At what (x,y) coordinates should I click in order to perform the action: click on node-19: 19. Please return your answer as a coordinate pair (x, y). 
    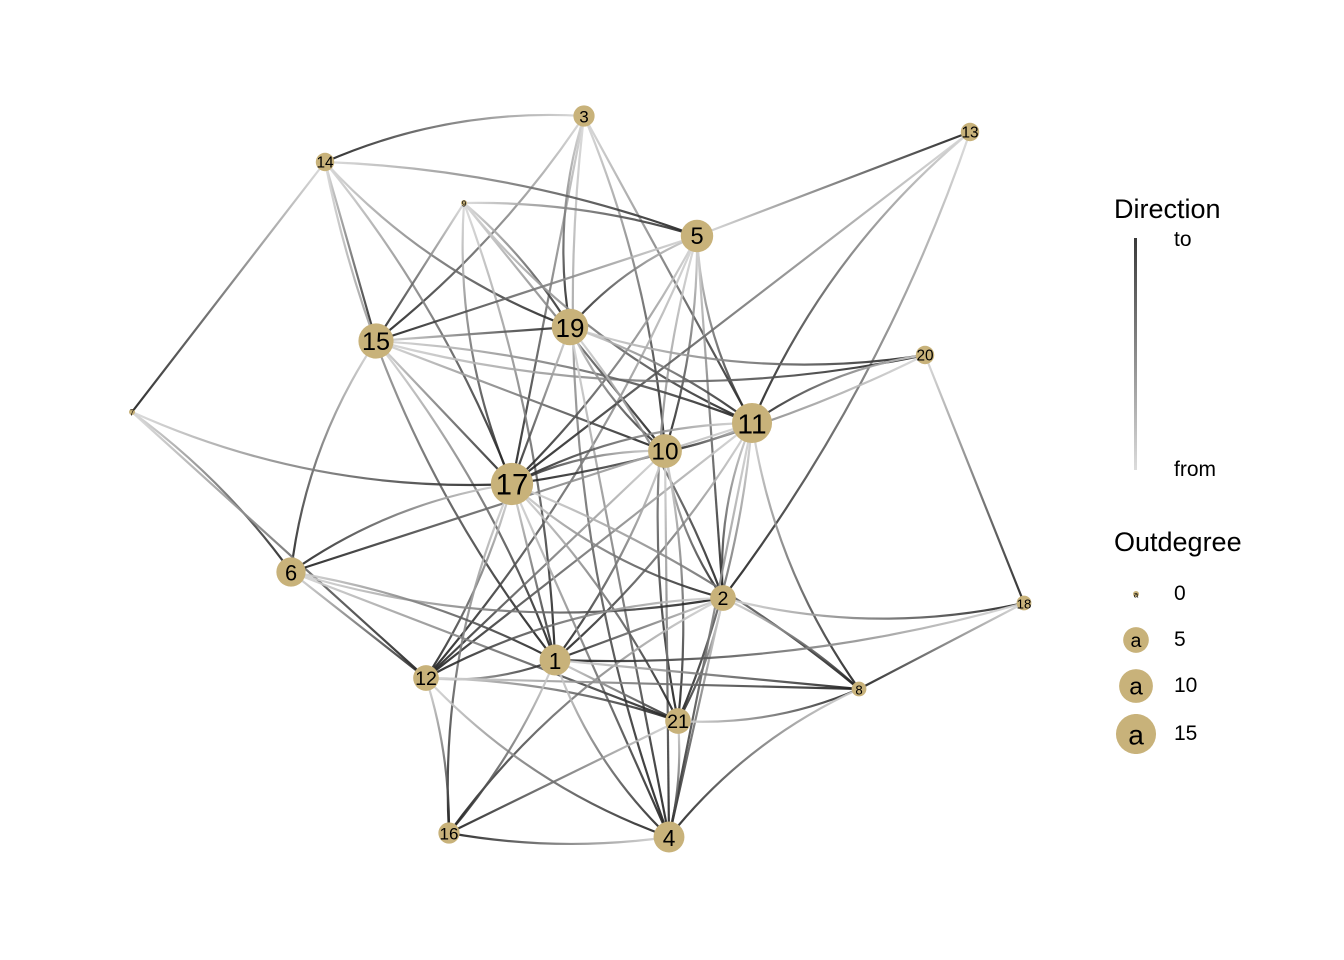
    Looking at the image, I should click on (570, 327).